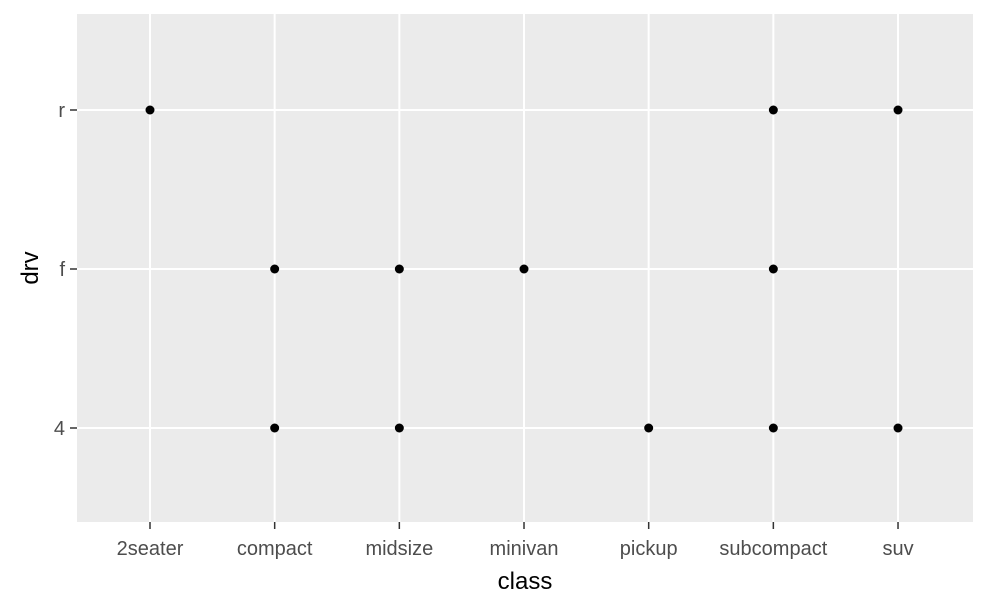 The width and height of the screenshot is (988, 610). Describe the element at coordinates (525, 581) in the screenshot. I see `x-axis-title: class` at that location.